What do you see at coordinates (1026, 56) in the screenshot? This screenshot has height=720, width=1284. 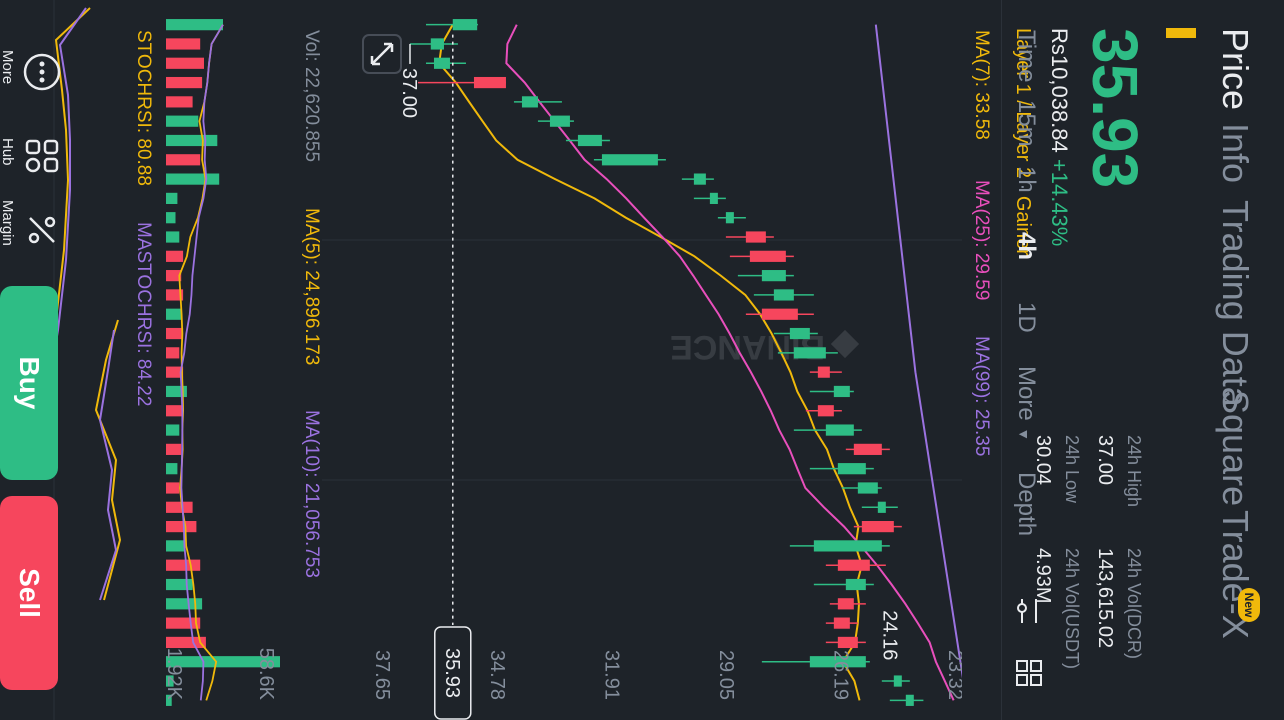 I see `timeframe-time: Time` at bounding box center [1026, 56].